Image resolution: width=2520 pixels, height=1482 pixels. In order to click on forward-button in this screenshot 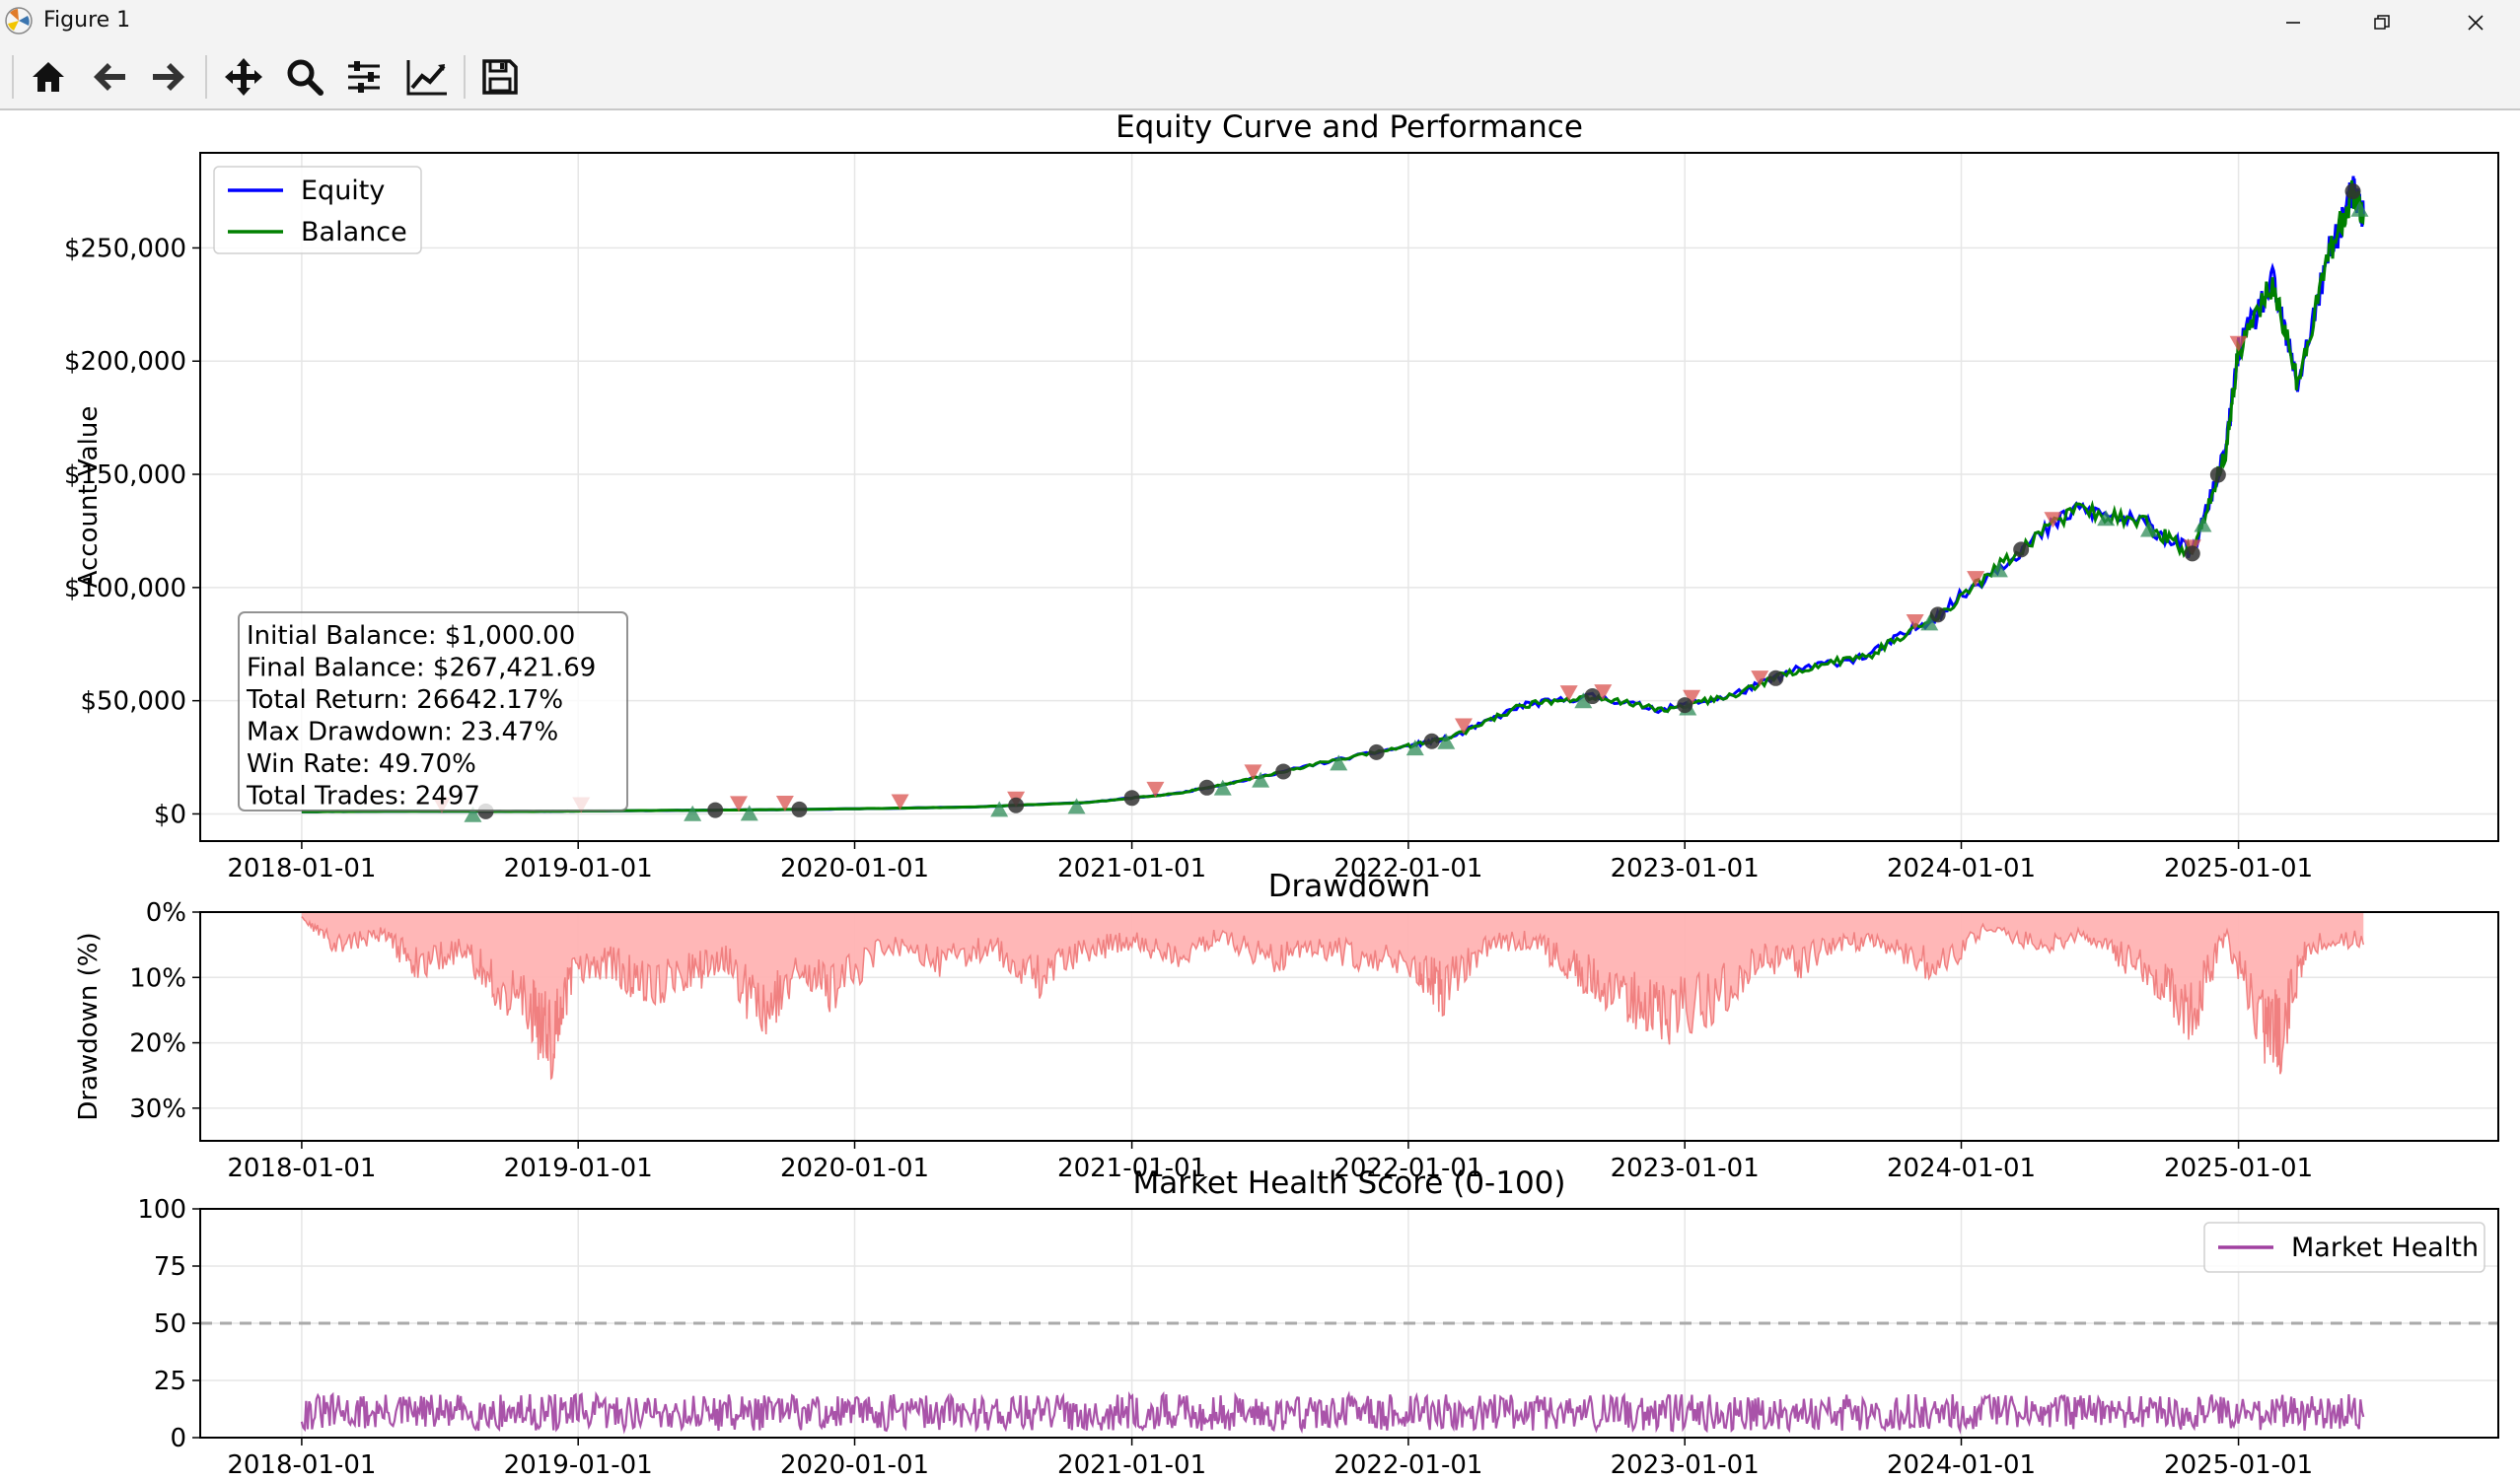, I will do `click(168, 77)`.